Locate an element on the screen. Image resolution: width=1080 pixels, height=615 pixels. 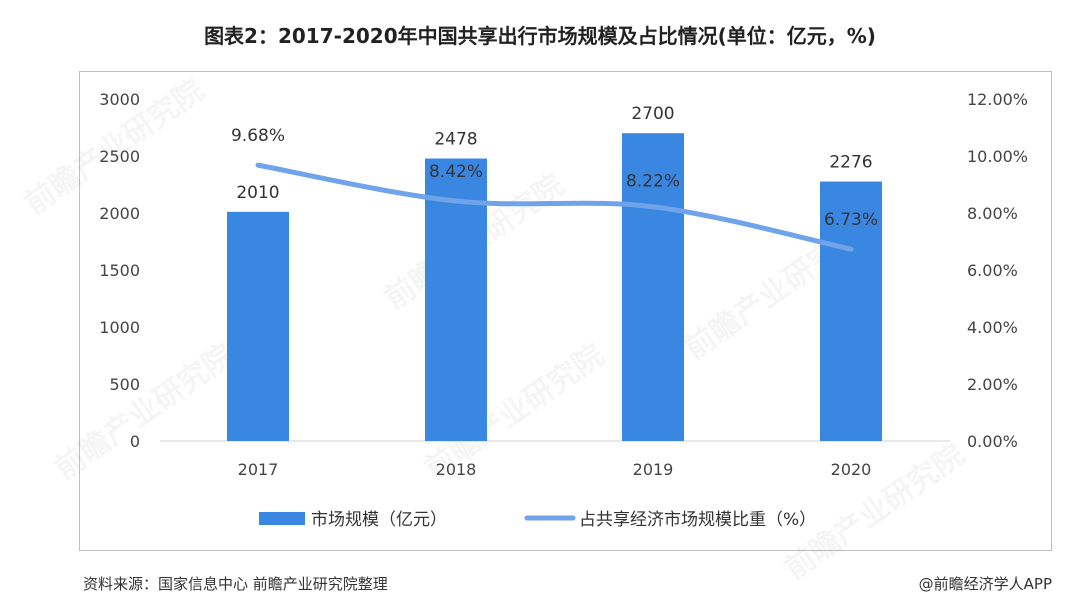
line-label-2018: 8.42% is located at coordinates (456, 172).